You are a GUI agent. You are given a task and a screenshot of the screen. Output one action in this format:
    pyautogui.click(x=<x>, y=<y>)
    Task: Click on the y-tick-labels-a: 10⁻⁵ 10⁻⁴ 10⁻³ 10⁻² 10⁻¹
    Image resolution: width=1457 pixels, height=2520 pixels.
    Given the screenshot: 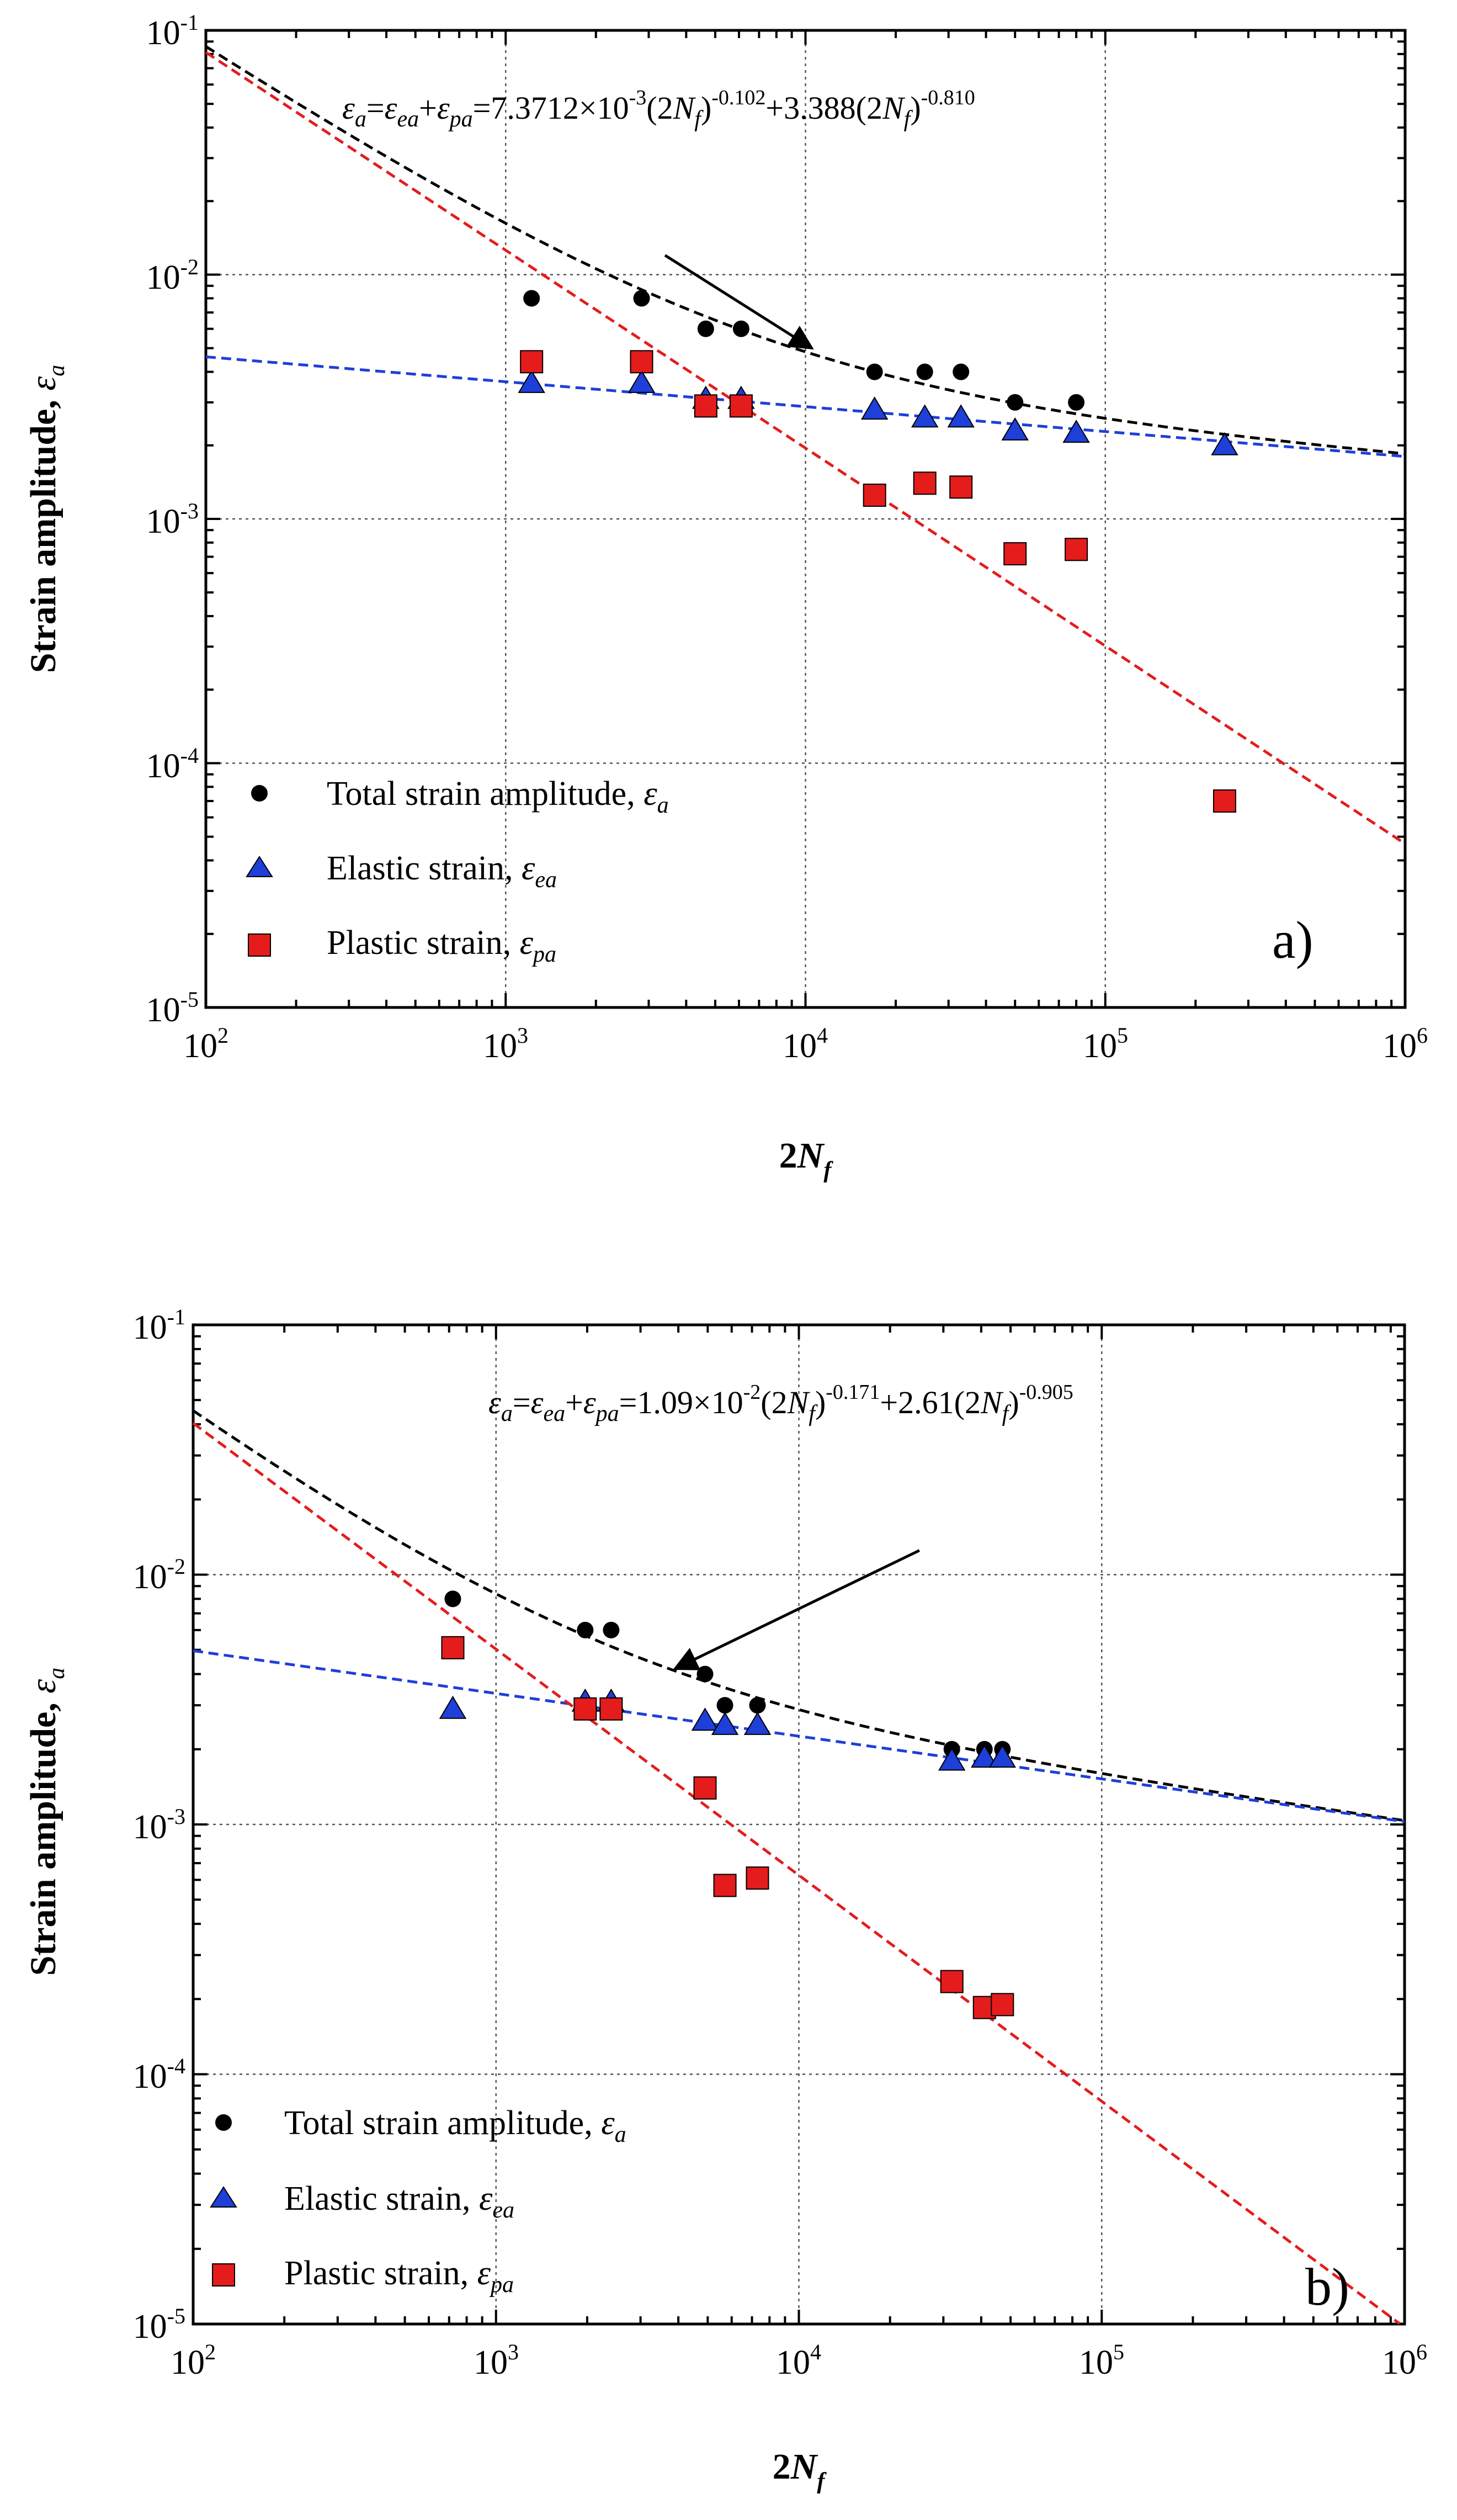 What is the action you would take?
    pyautogui.click(x=173, y=519)
    